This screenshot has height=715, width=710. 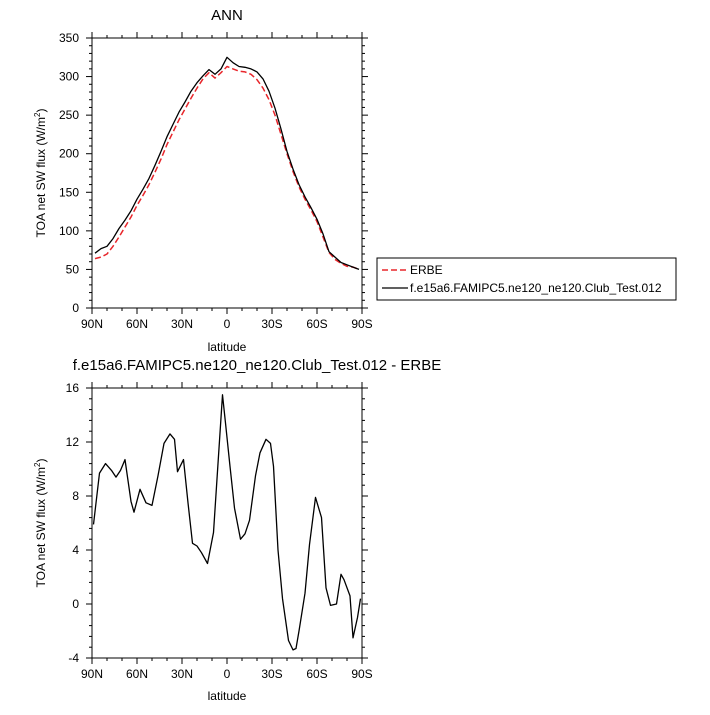 I want to click on bottom-y-axis-label-main: TOA net SW flux (W/m, so click(x=41, y=527).